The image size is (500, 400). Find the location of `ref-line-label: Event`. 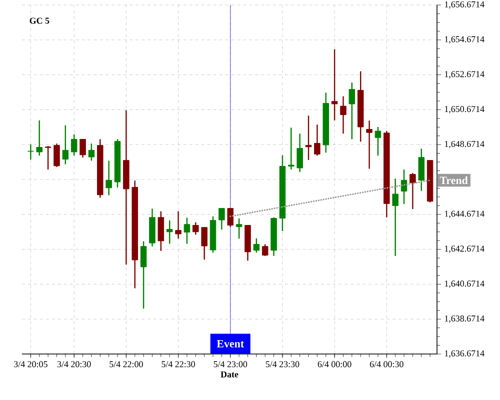

ref-line-label: Event is located at coordinates (230, 344).